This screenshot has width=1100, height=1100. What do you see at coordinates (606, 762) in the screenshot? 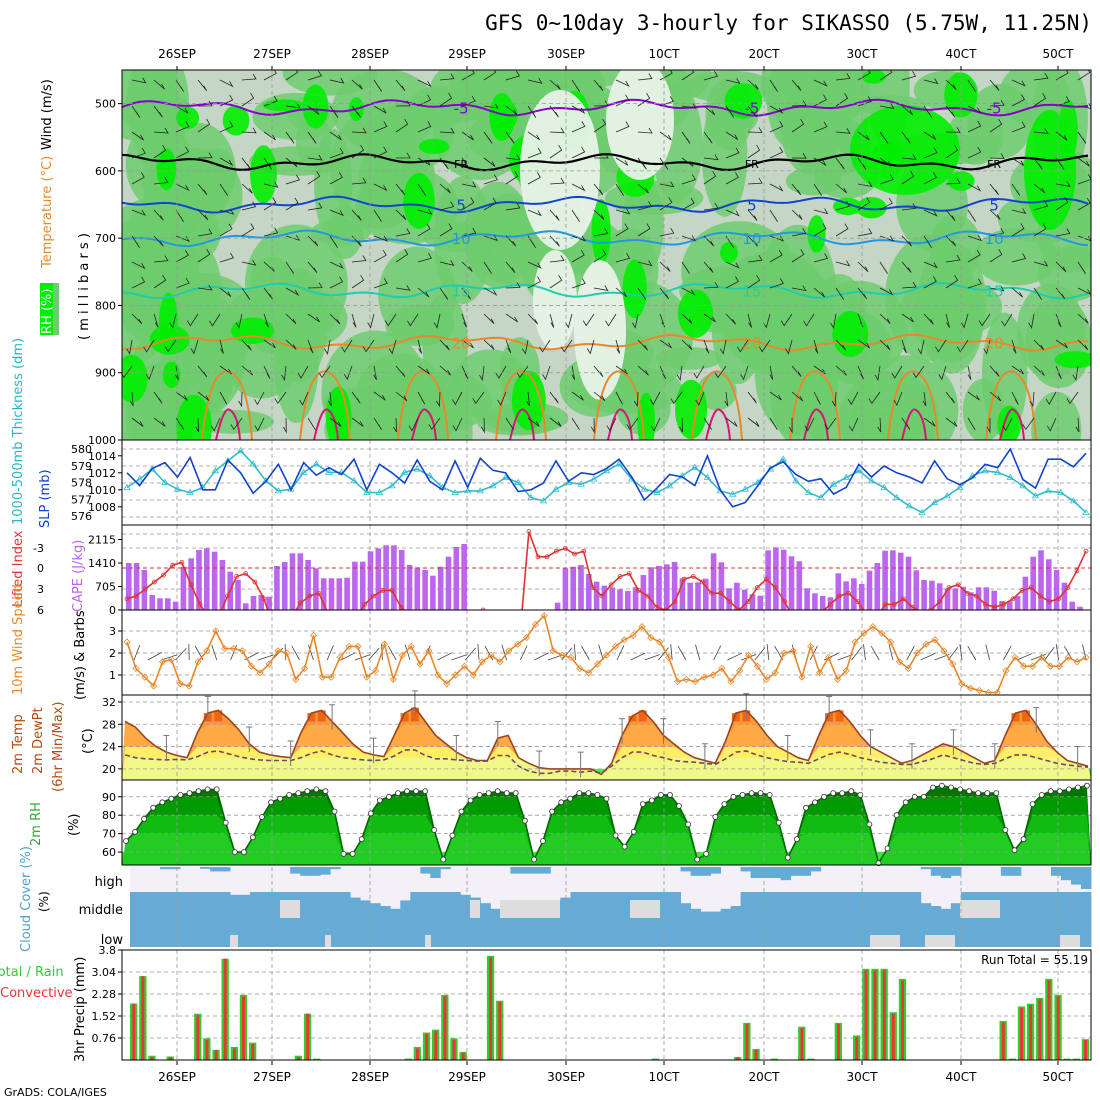
I see `dewpoint-line` at bounding box center [606, 762].